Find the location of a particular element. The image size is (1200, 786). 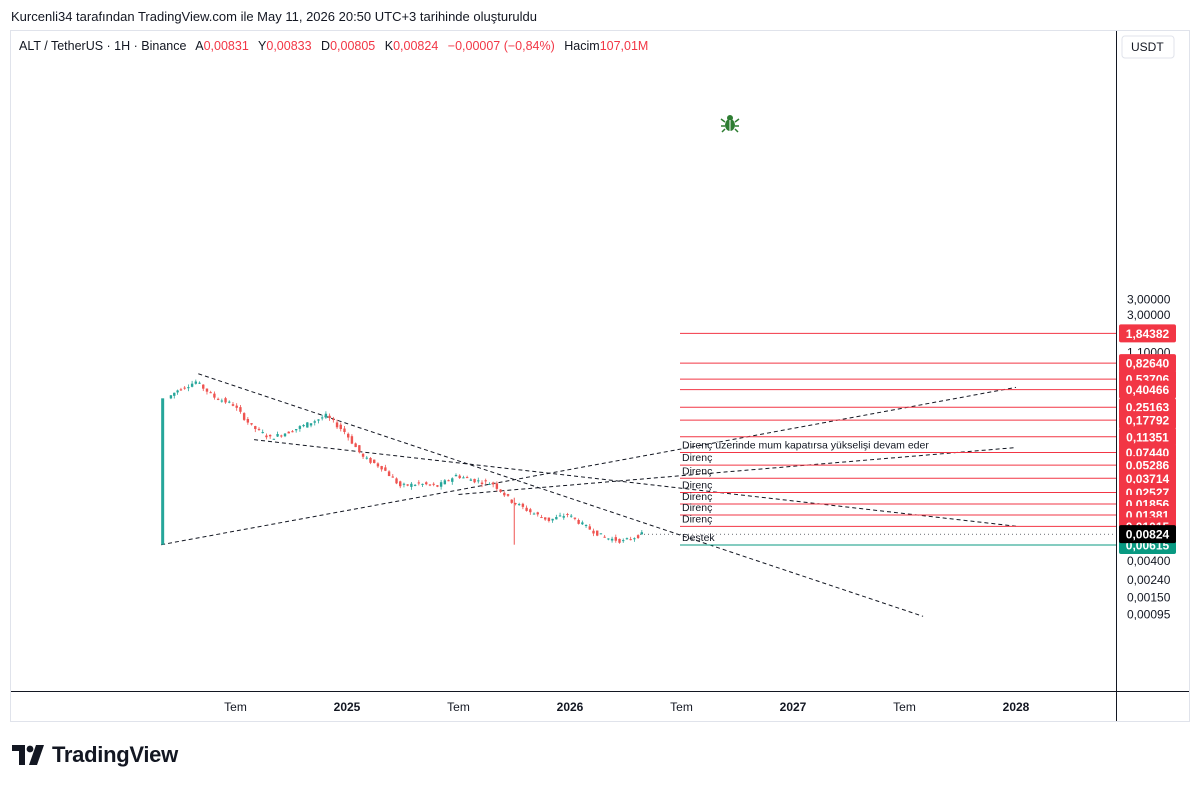

legend-low-label: D is located at coordinates (325, 46).